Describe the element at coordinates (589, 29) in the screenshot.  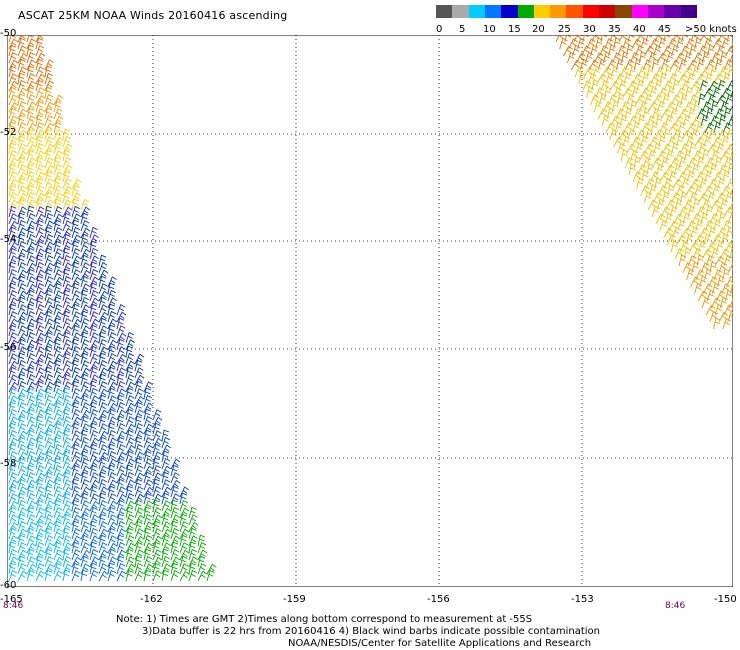
I see `colorbar-label: 30` at that location.